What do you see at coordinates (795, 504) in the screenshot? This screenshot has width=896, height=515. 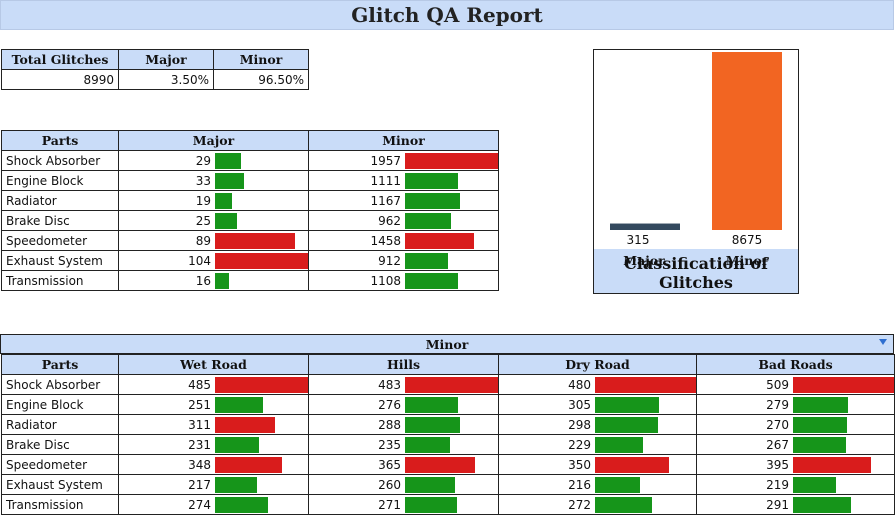 I see `condition-count-cell: 291` at bounding box center [795, 504].